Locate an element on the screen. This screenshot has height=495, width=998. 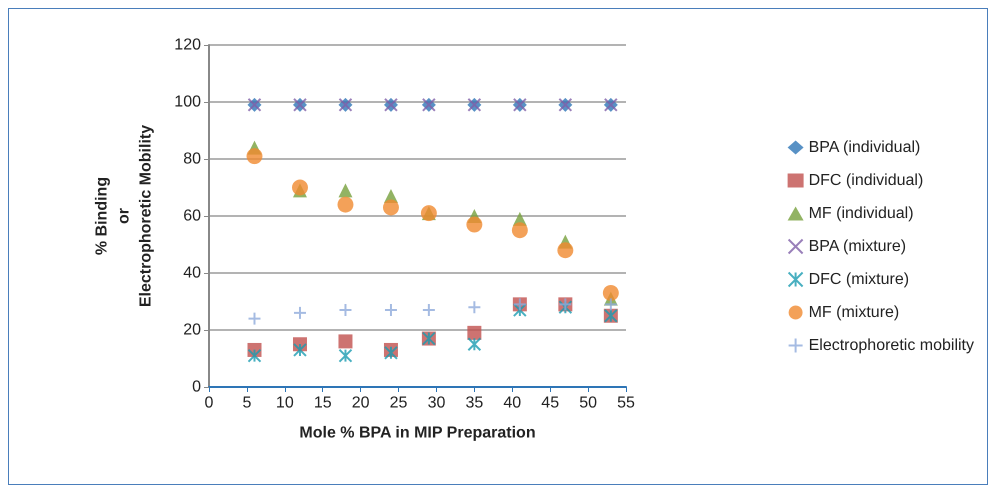
legend-label: BPA (individual) is located at coordinates (864, 147).